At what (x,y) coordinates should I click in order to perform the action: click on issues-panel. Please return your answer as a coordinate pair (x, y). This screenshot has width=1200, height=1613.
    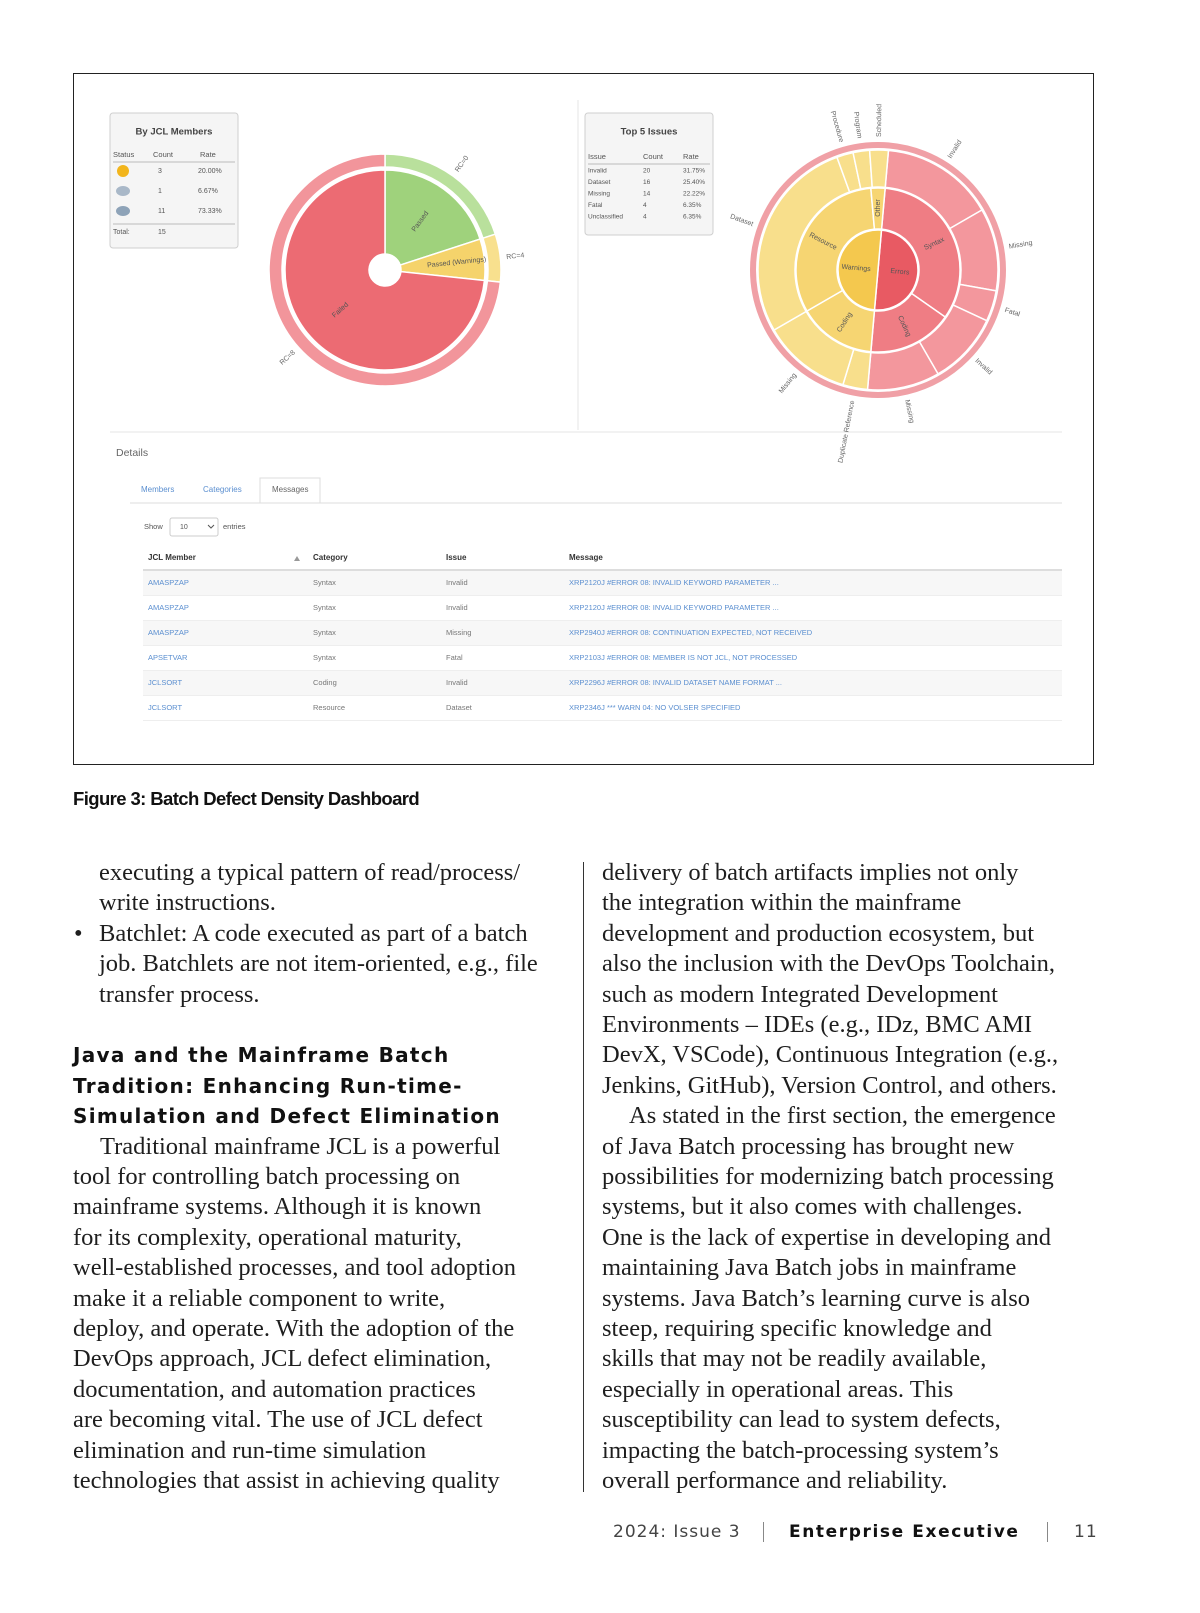
    Looking at the image, I should click on (649, 174).